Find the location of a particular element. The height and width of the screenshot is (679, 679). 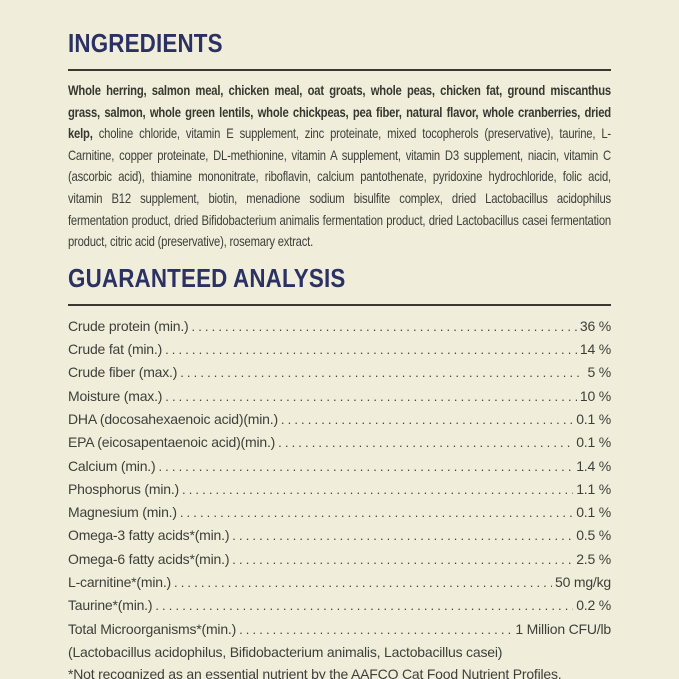

analysis-value: 0.5 % is located at coordinates (593, 535).